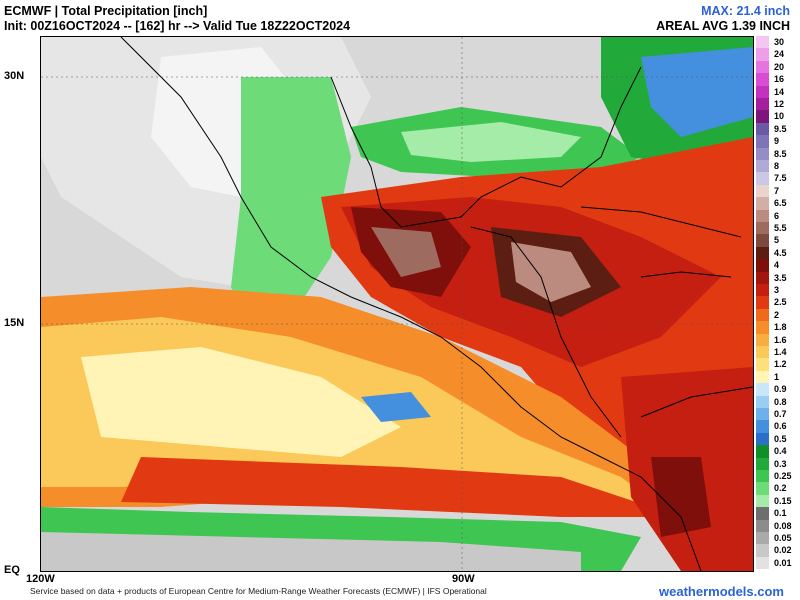 This screenshot has width=800, height=600. What do you see at coordinates (778, 352) in the screenshot?
I see `legend-item: 1.4` at bounding box center [778, 352].